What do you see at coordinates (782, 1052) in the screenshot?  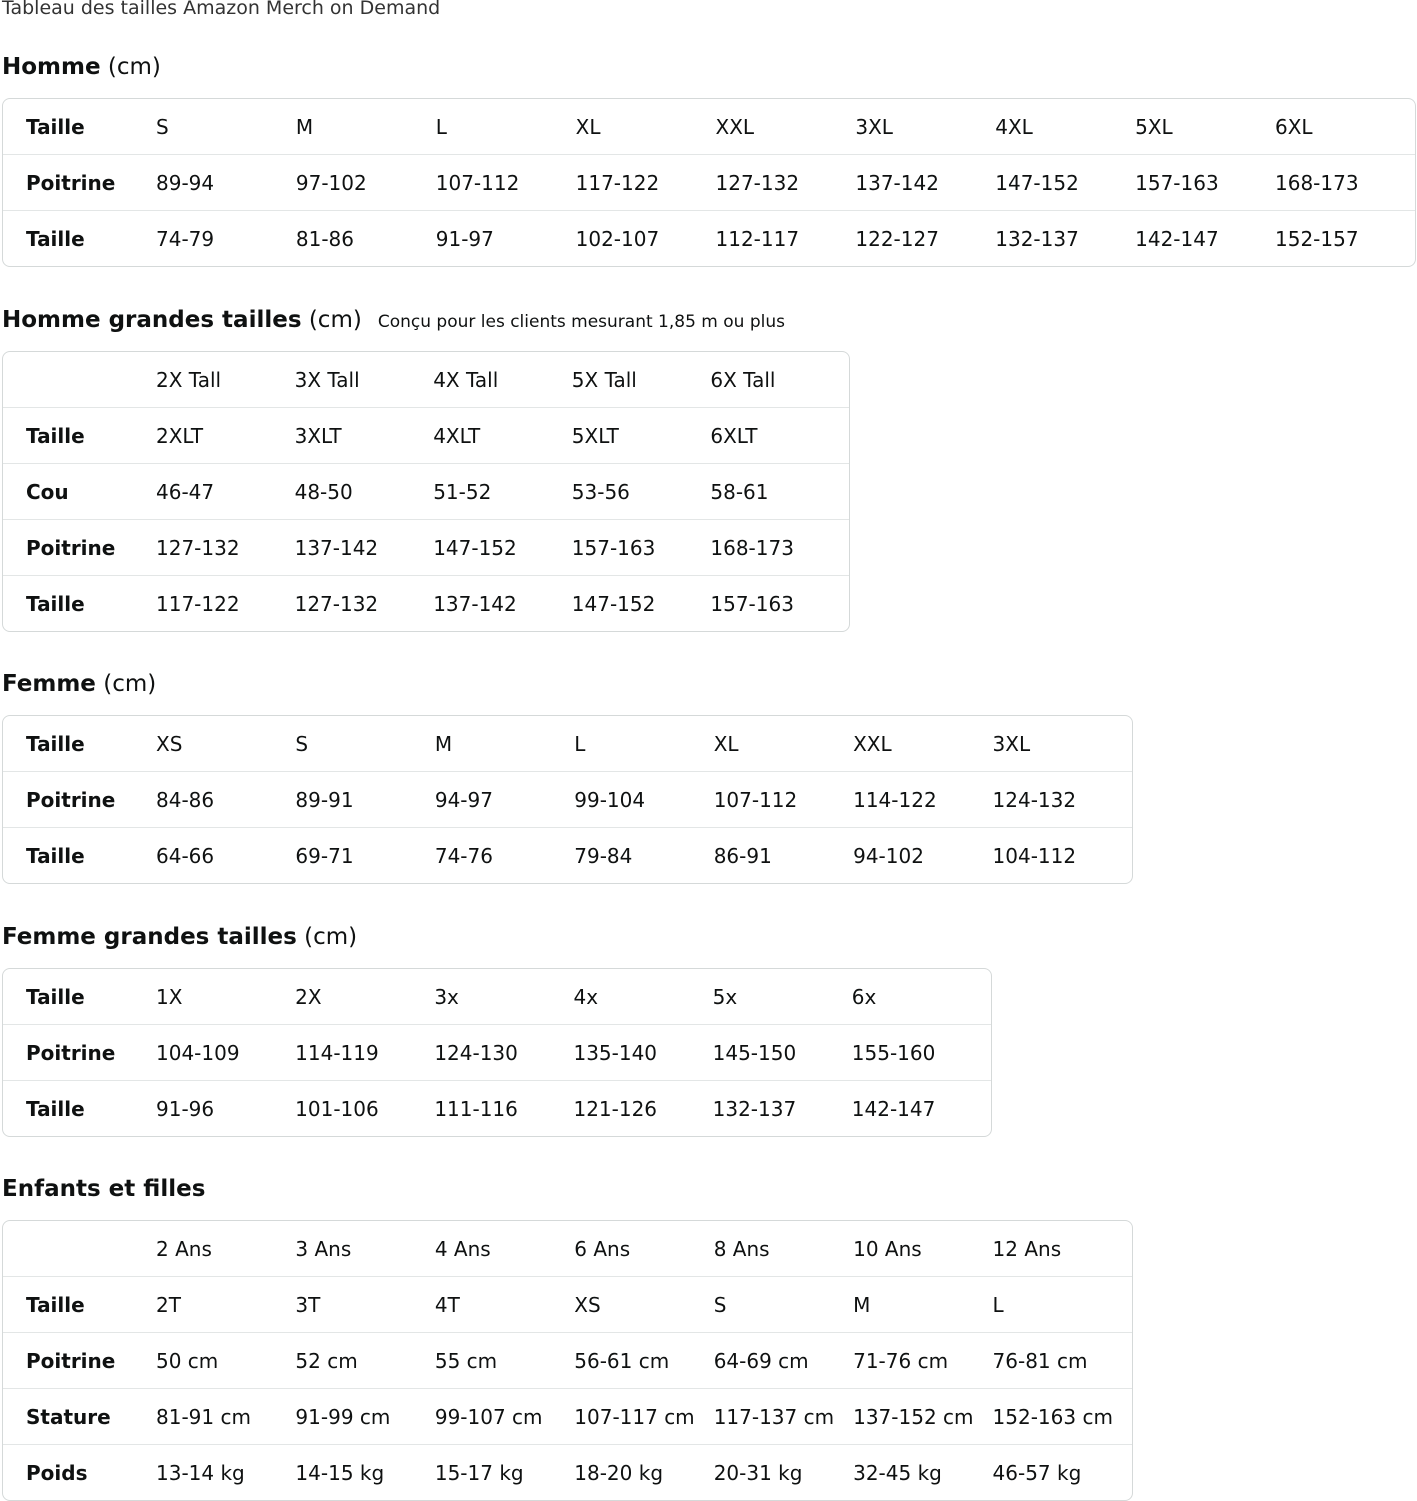 I see `table-cell: 145-150` at bounding box center [782, 1052].